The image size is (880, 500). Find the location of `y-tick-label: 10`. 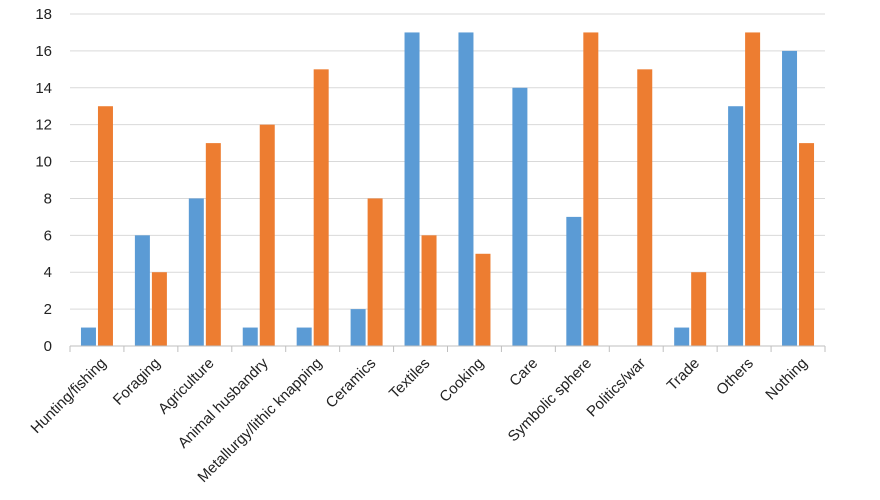

y-tick-label: 10 is located at coordinates (43, 162).